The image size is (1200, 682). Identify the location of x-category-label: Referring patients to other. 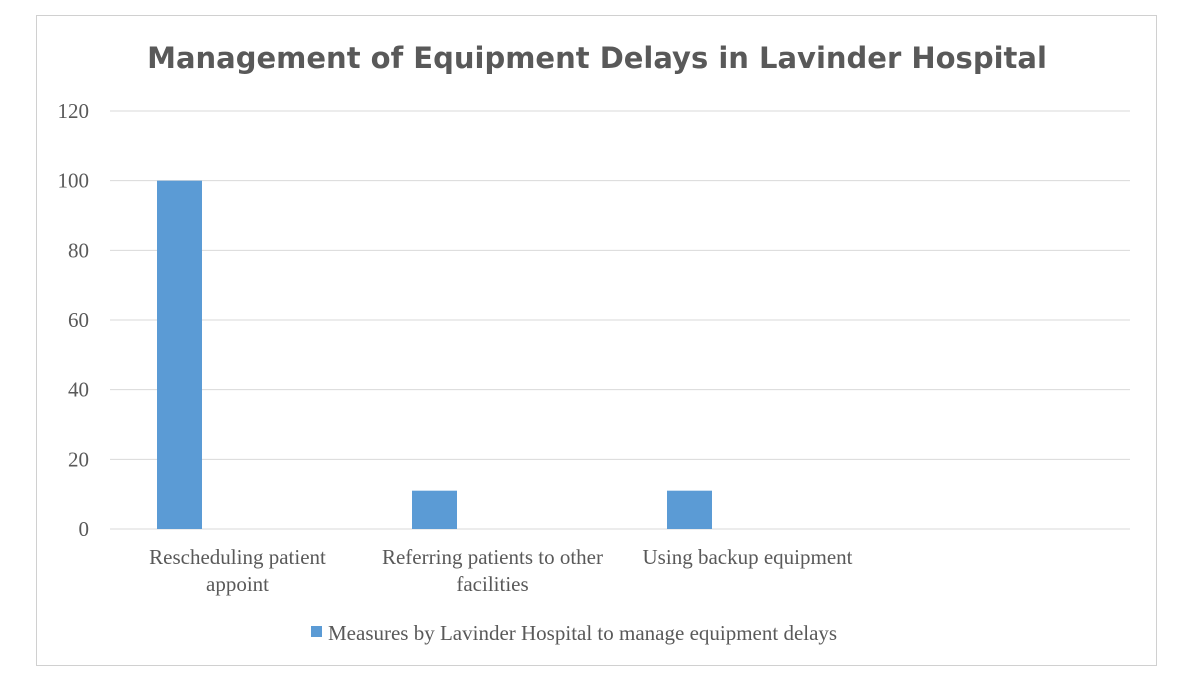
(492, 557).